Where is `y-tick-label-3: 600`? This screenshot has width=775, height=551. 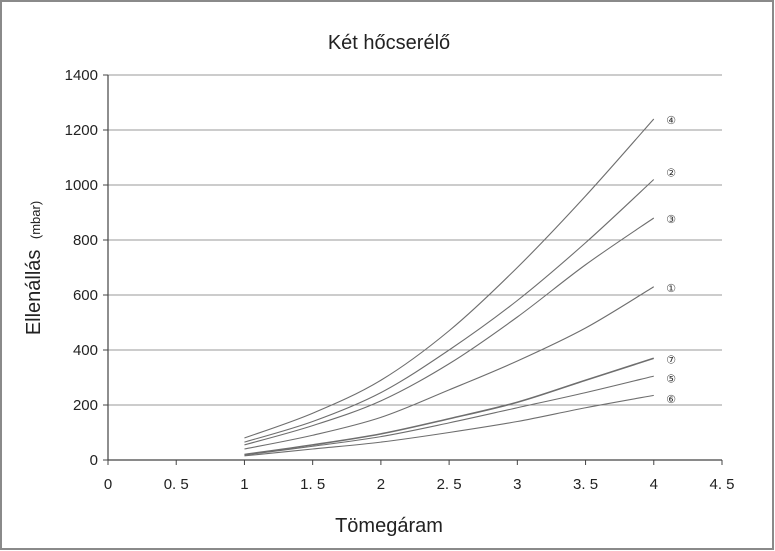
y-tick-label-3: 600 is located at coordinates (85, 295).